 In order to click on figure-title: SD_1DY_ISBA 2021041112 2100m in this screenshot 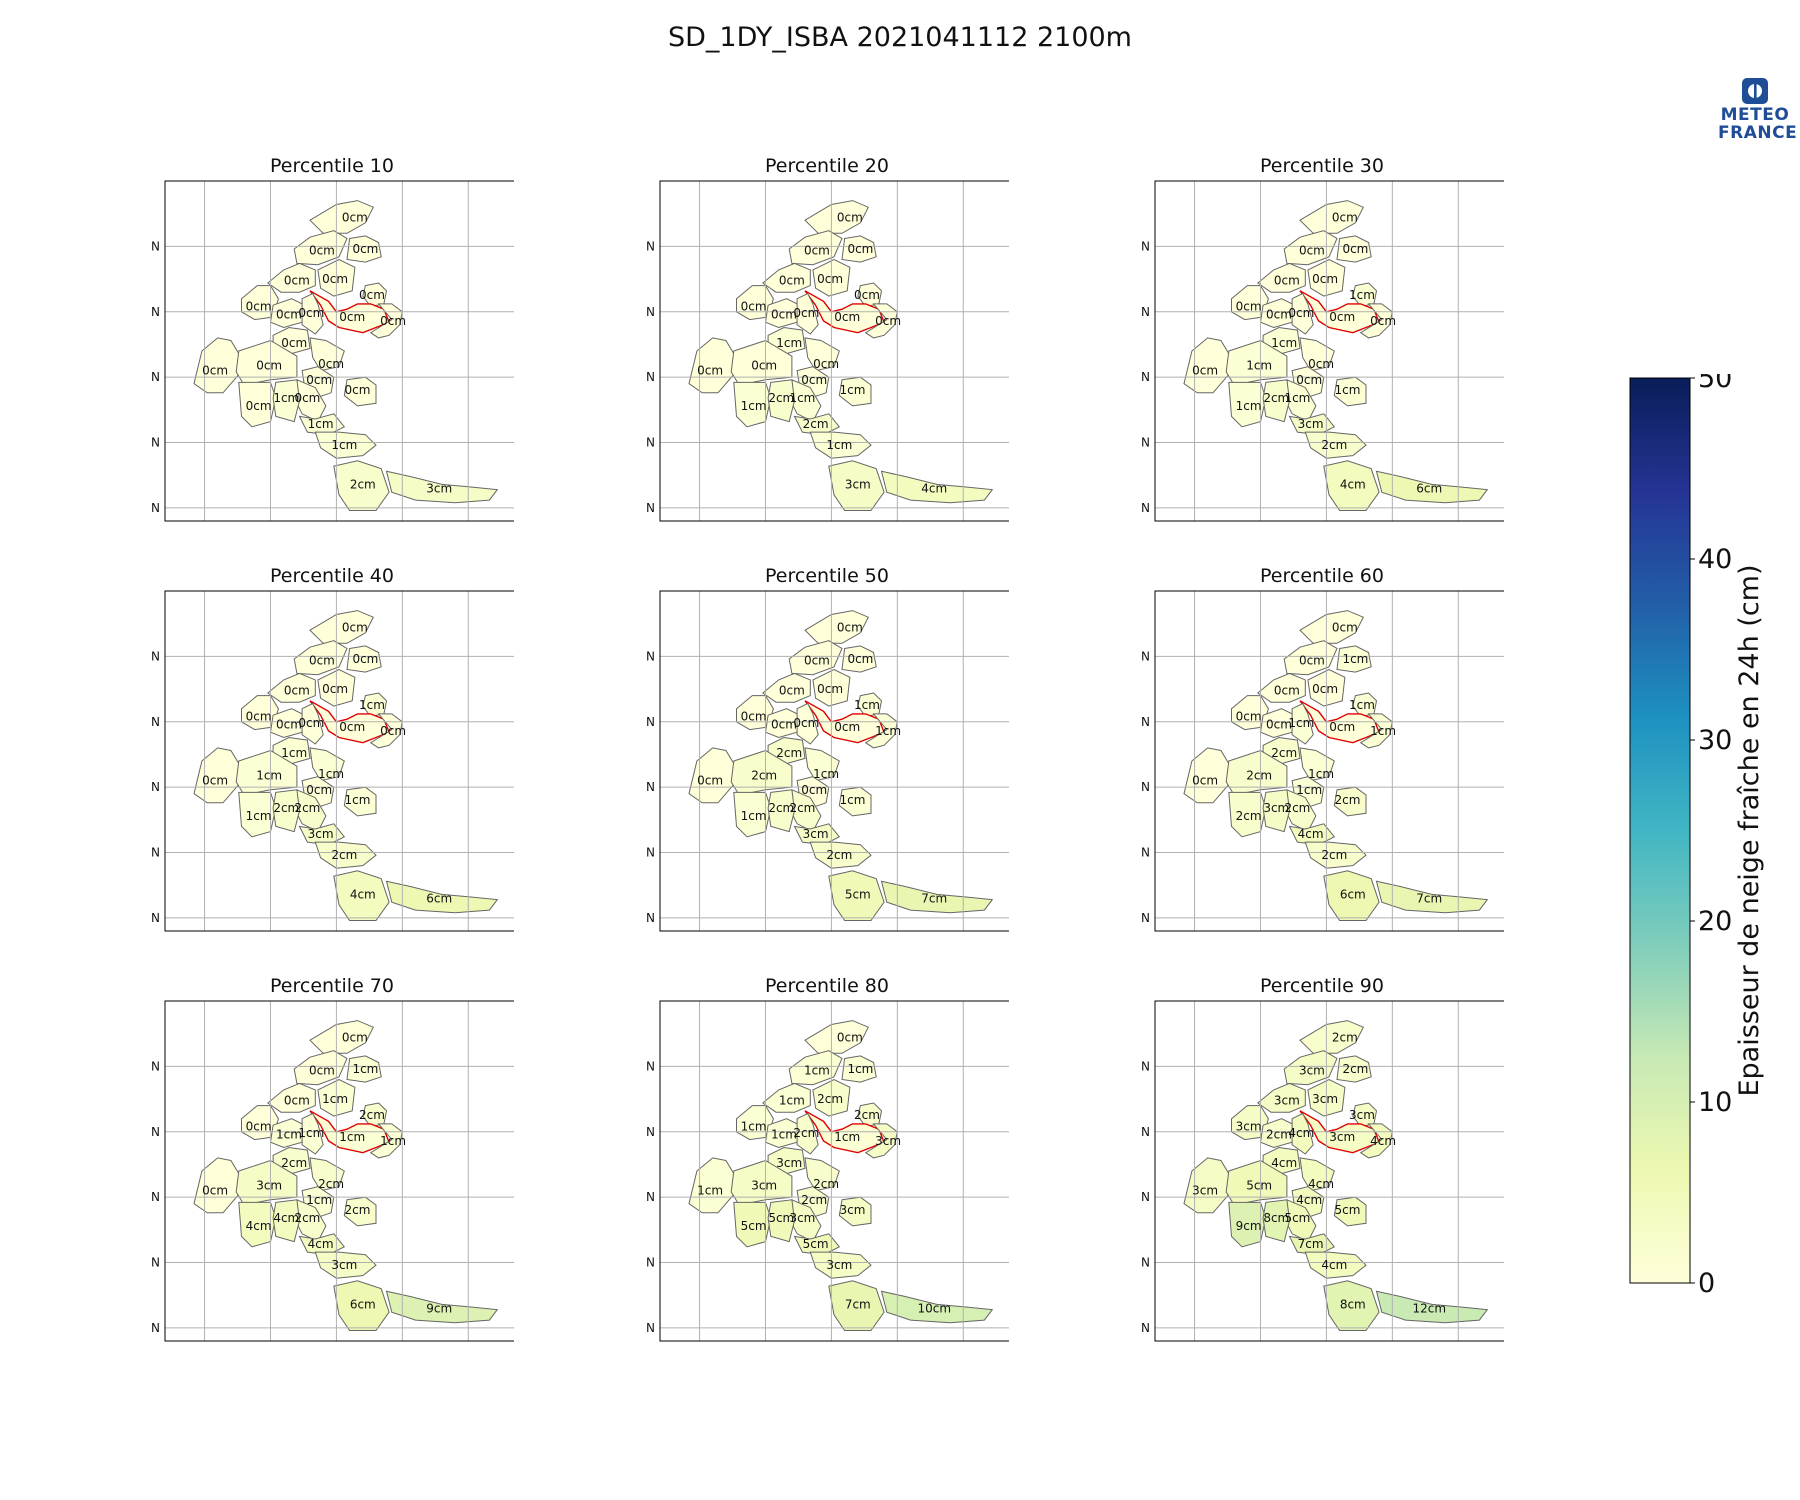, I will do `click(900, 37)`.